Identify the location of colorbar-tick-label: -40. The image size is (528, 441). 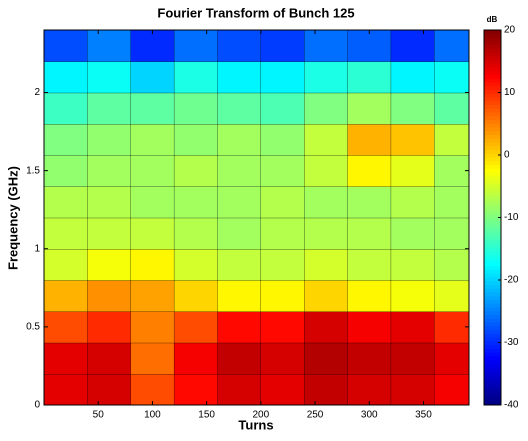
(511, 405).